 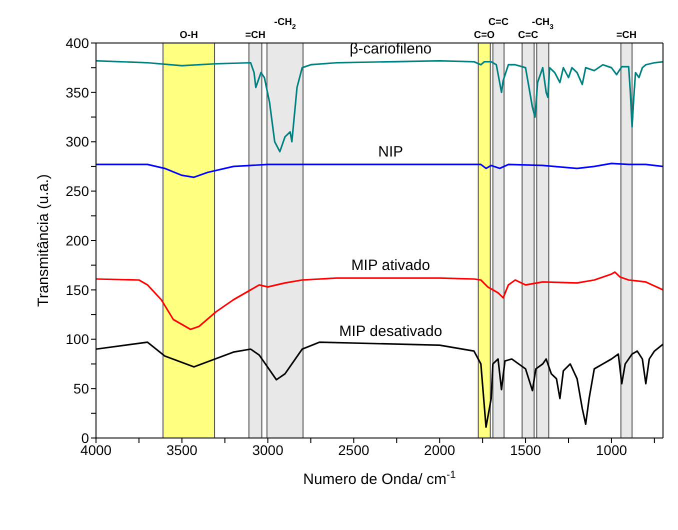 I want to click on y-tick-label: 400, so click(x=78, y=42).